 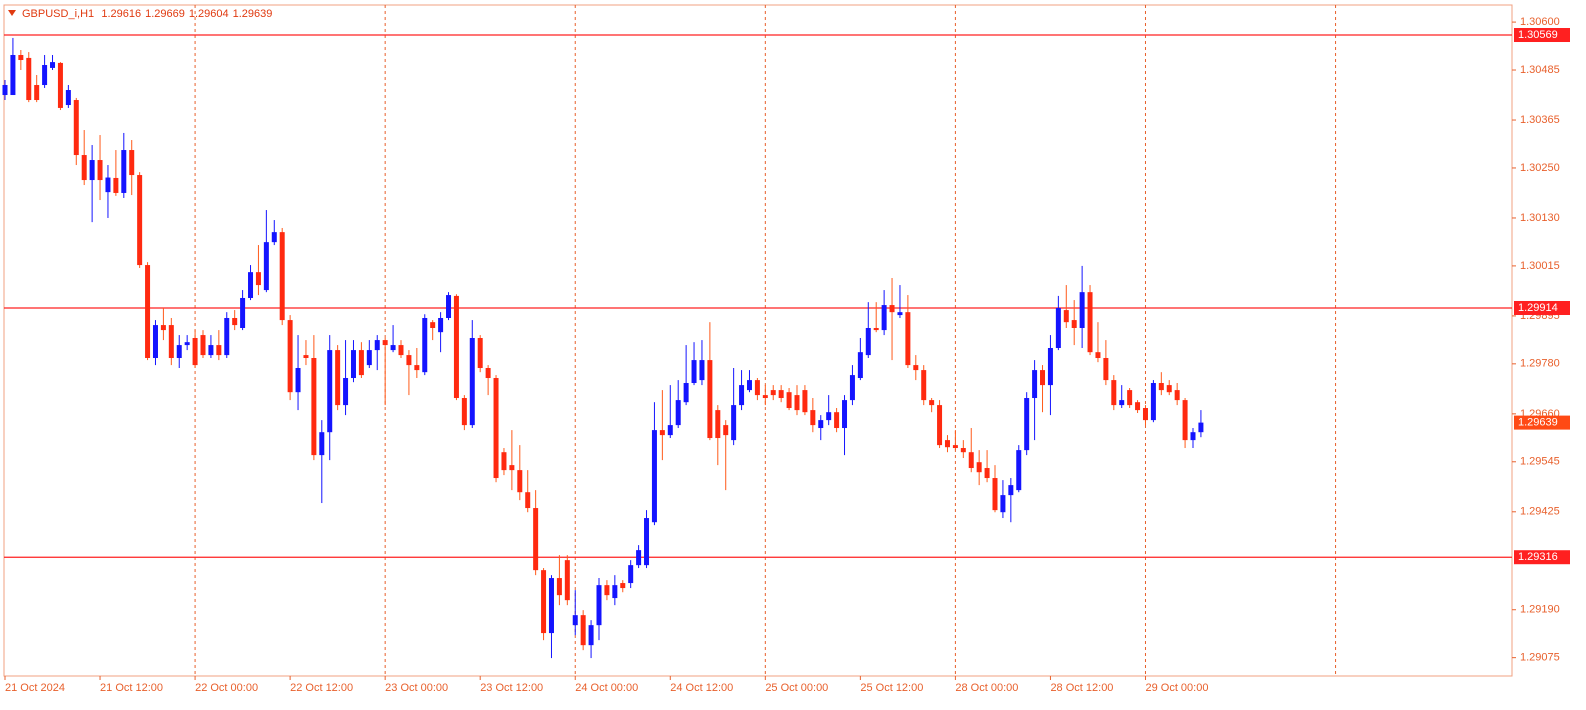 I want to click on y-tick-label: 1.29780, so click(x=1540, y=364).